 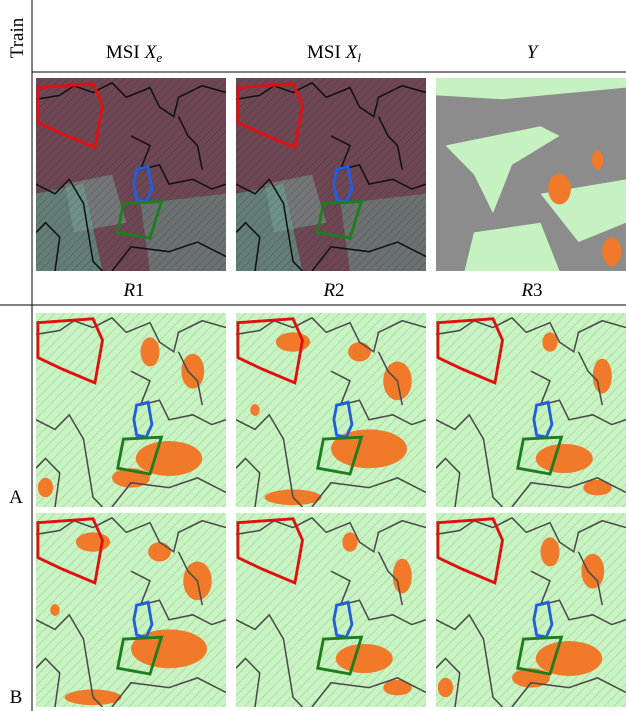 I want to click on result-index: 2, so click(x=340, y=290).